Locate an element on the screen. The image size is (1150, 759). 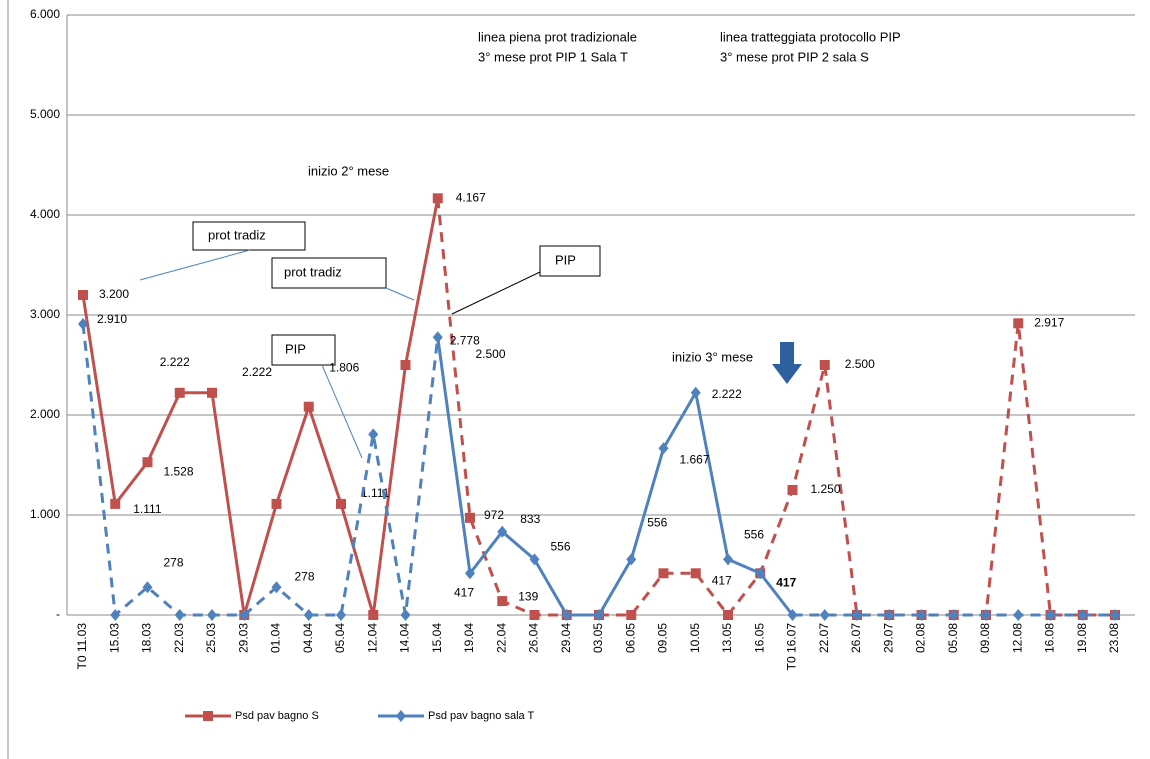
data-label: 2.910 is located at coordinates (112, 319).